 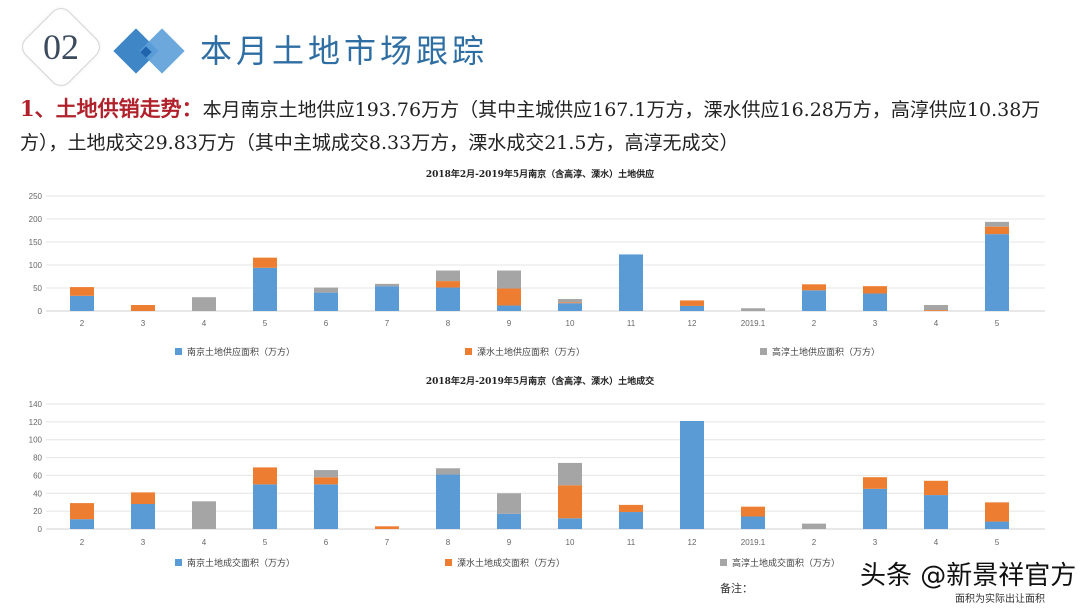 I want to click on y-tick-label: 40, so click(x=37, y=493).